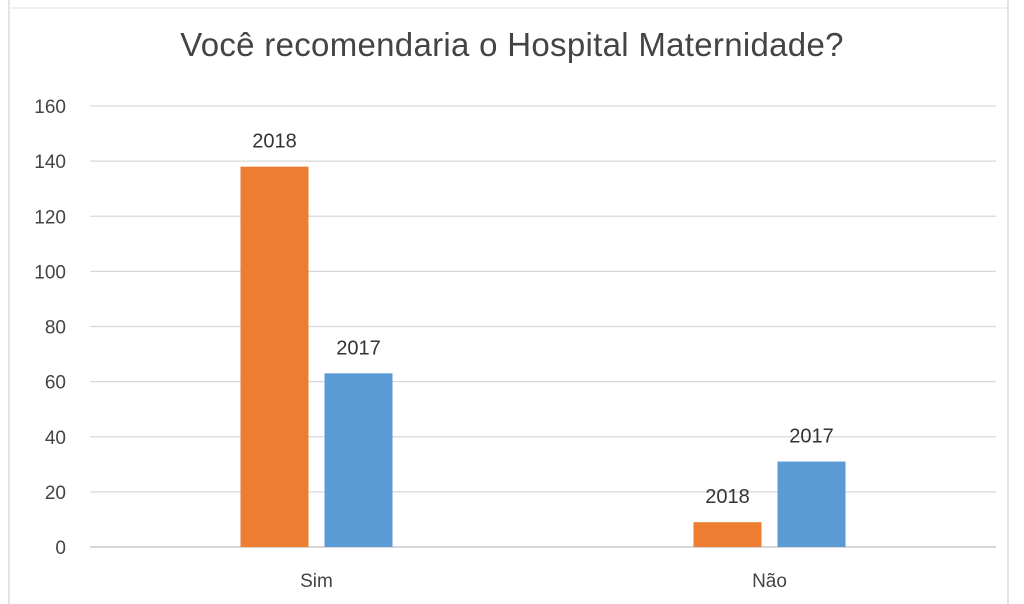  Describe the element at coordinates (50, 107) in the screenshot. I see `y-tick-label: 160` at that location.